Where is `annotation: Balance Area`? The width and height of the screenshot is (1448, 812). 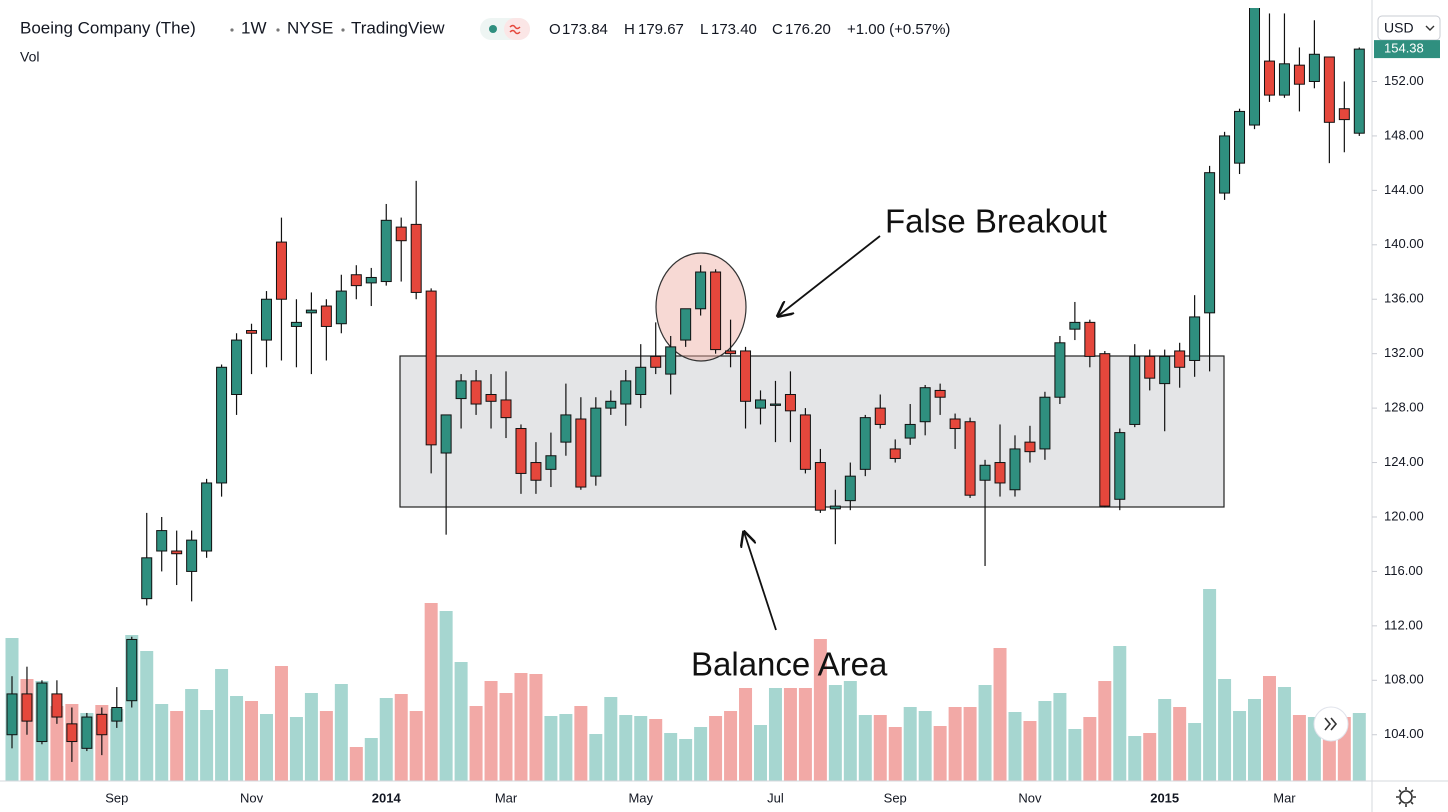 annotation: Balance Area is located at coordinates (789, 664).